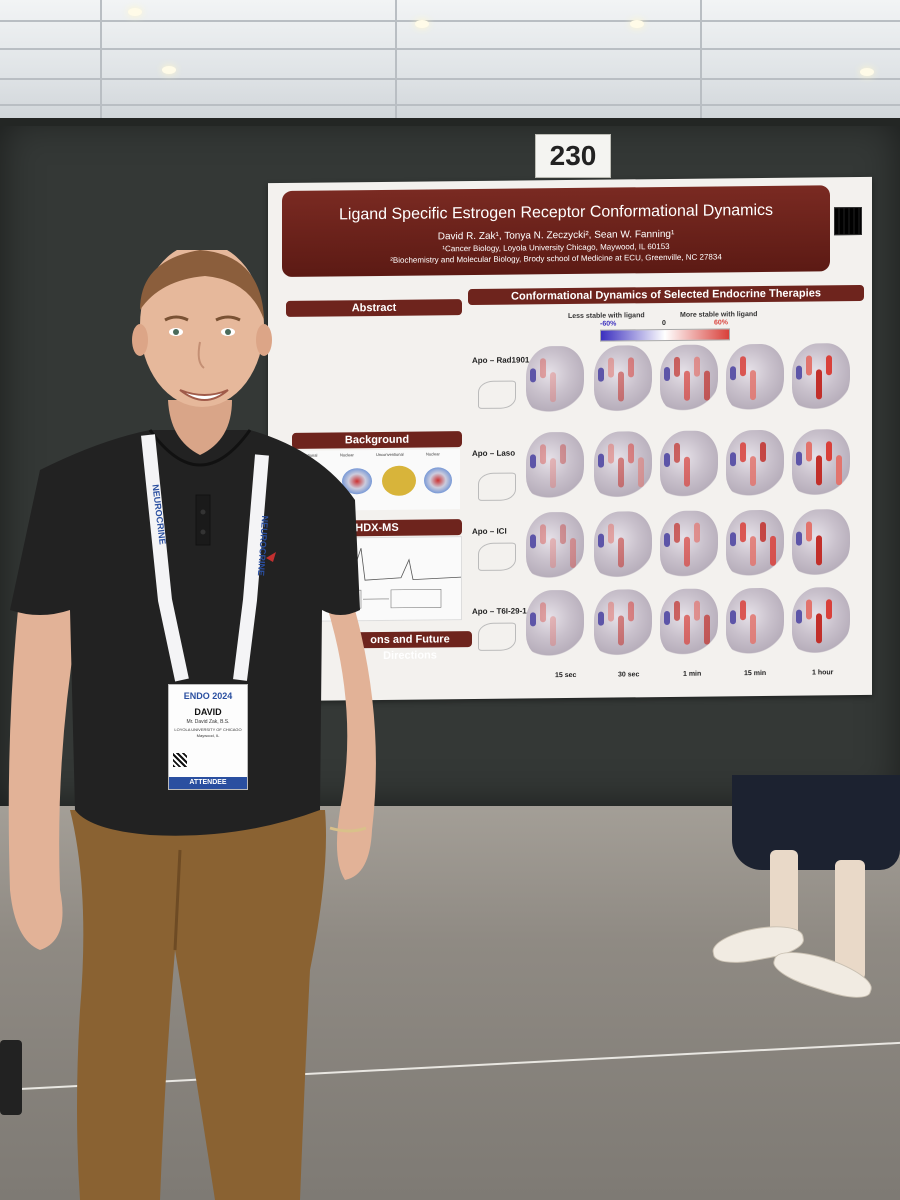 Image resolution: width=900 pixels, height=1200 pixels. I want to click on badge-role: ATTENDEE, so click(208, 783).